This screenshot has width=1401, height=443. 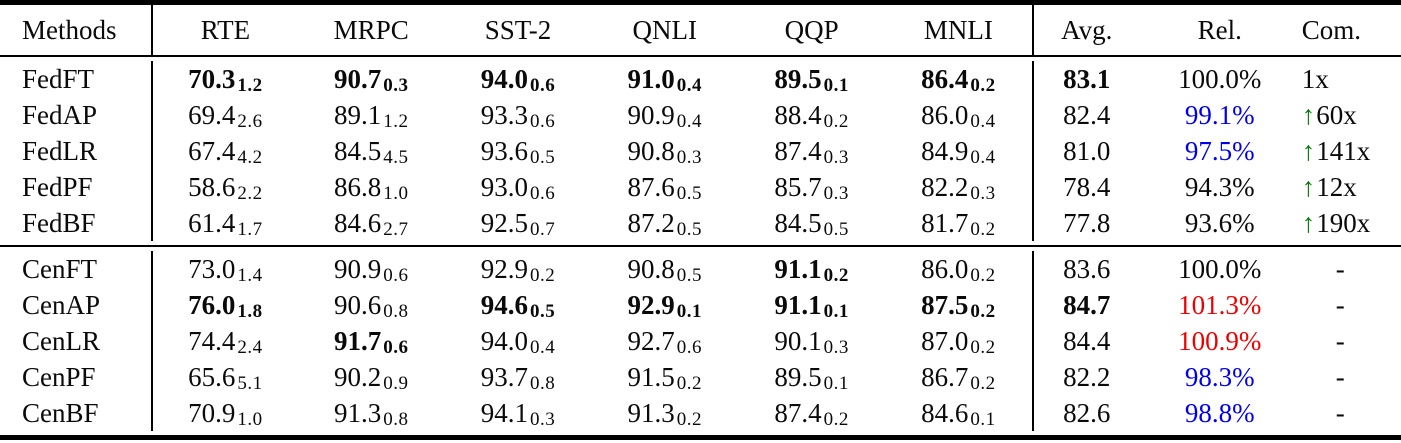 I want to click on score-value: 84.9, so click(x=945, y=150).